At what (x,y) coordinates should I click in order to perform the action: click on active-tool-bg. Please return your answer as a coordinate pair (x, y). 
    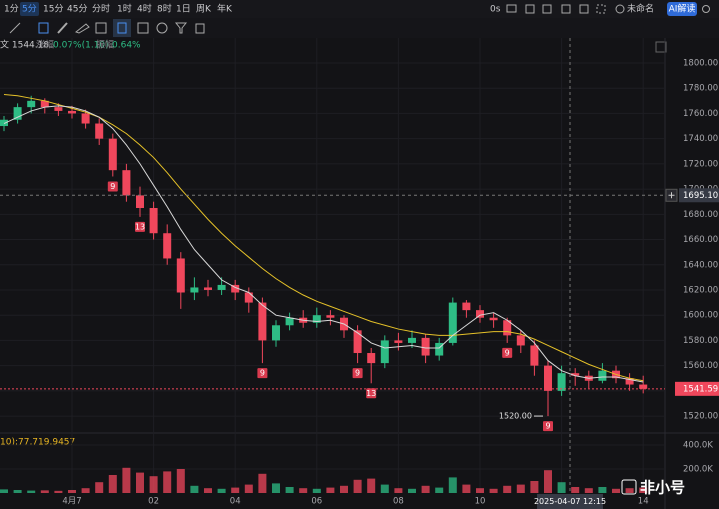
    Looking at the image, I should click on (122, 28).